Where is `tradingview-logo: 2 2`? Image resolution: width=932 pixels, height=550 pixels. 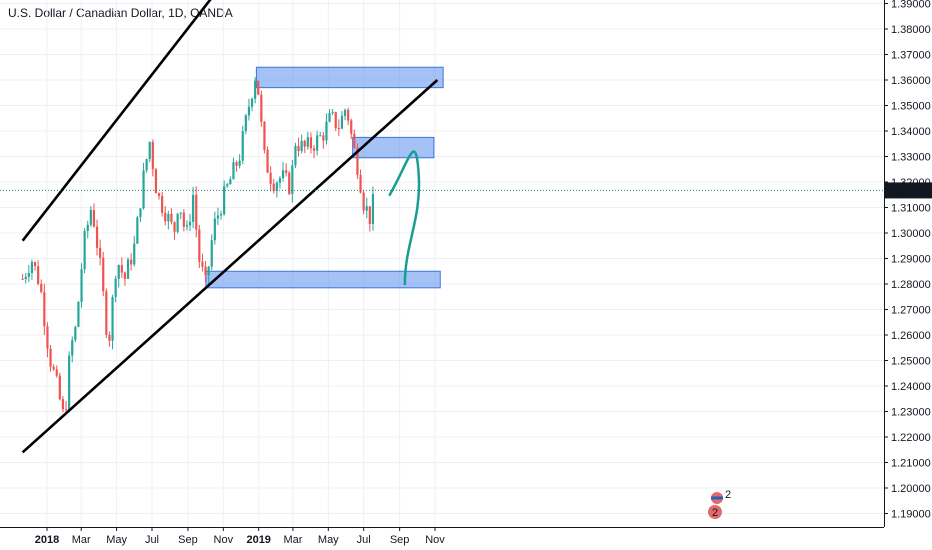 tradingview-logo: 2 2 is located at coordinates (719, 504).